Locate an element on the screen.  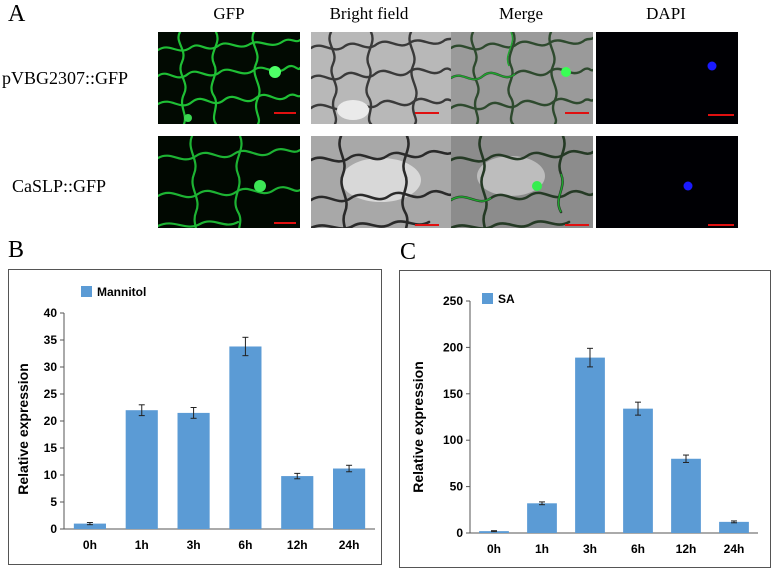
chart-c-bar-12h is located at coordinates (686, 495).